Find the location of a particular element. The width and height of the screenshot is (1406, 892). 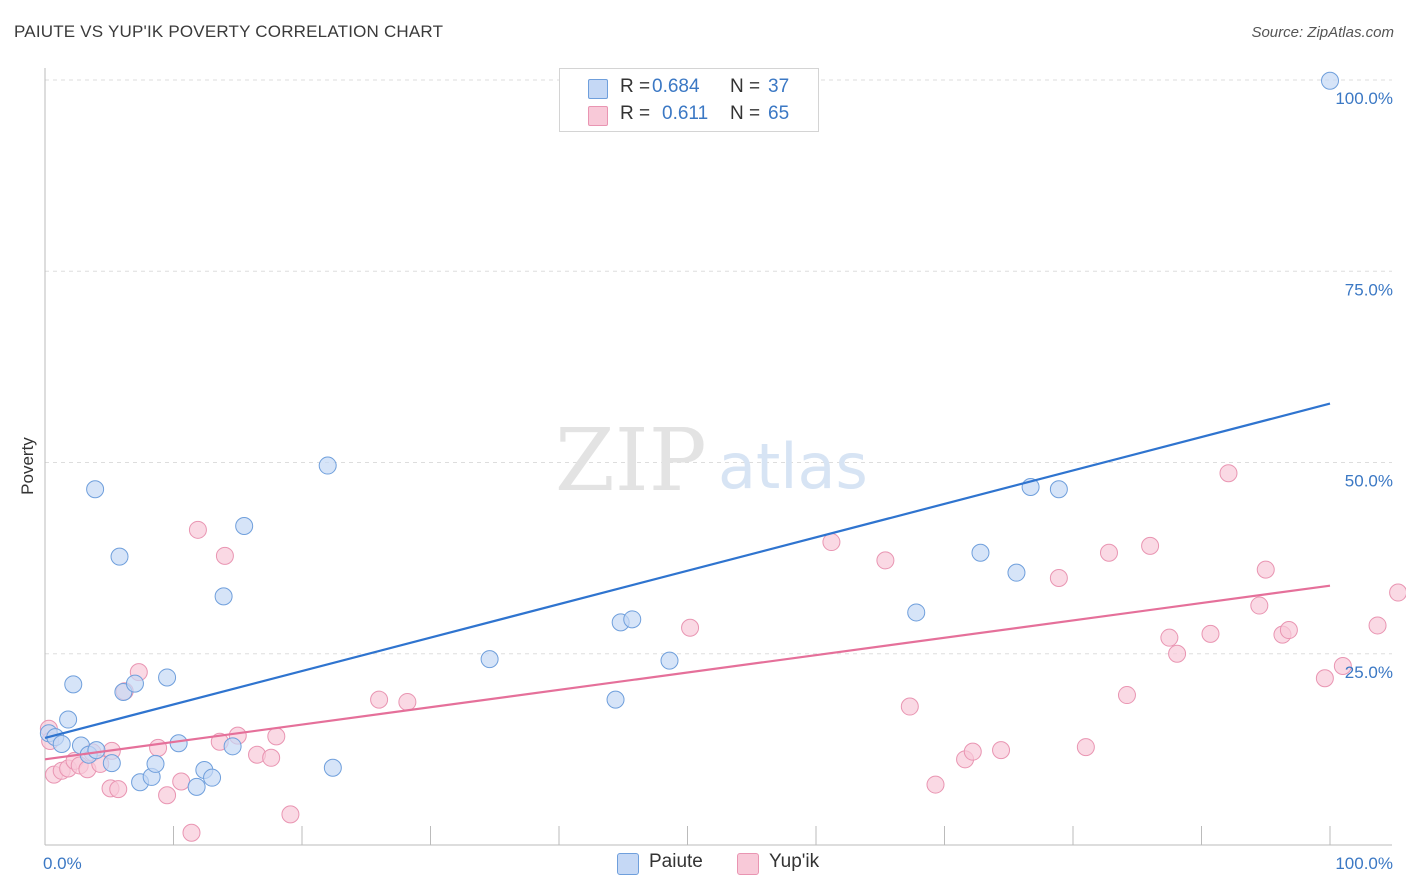

watermark: ZIP atlas is located at coordinates (711, 461).